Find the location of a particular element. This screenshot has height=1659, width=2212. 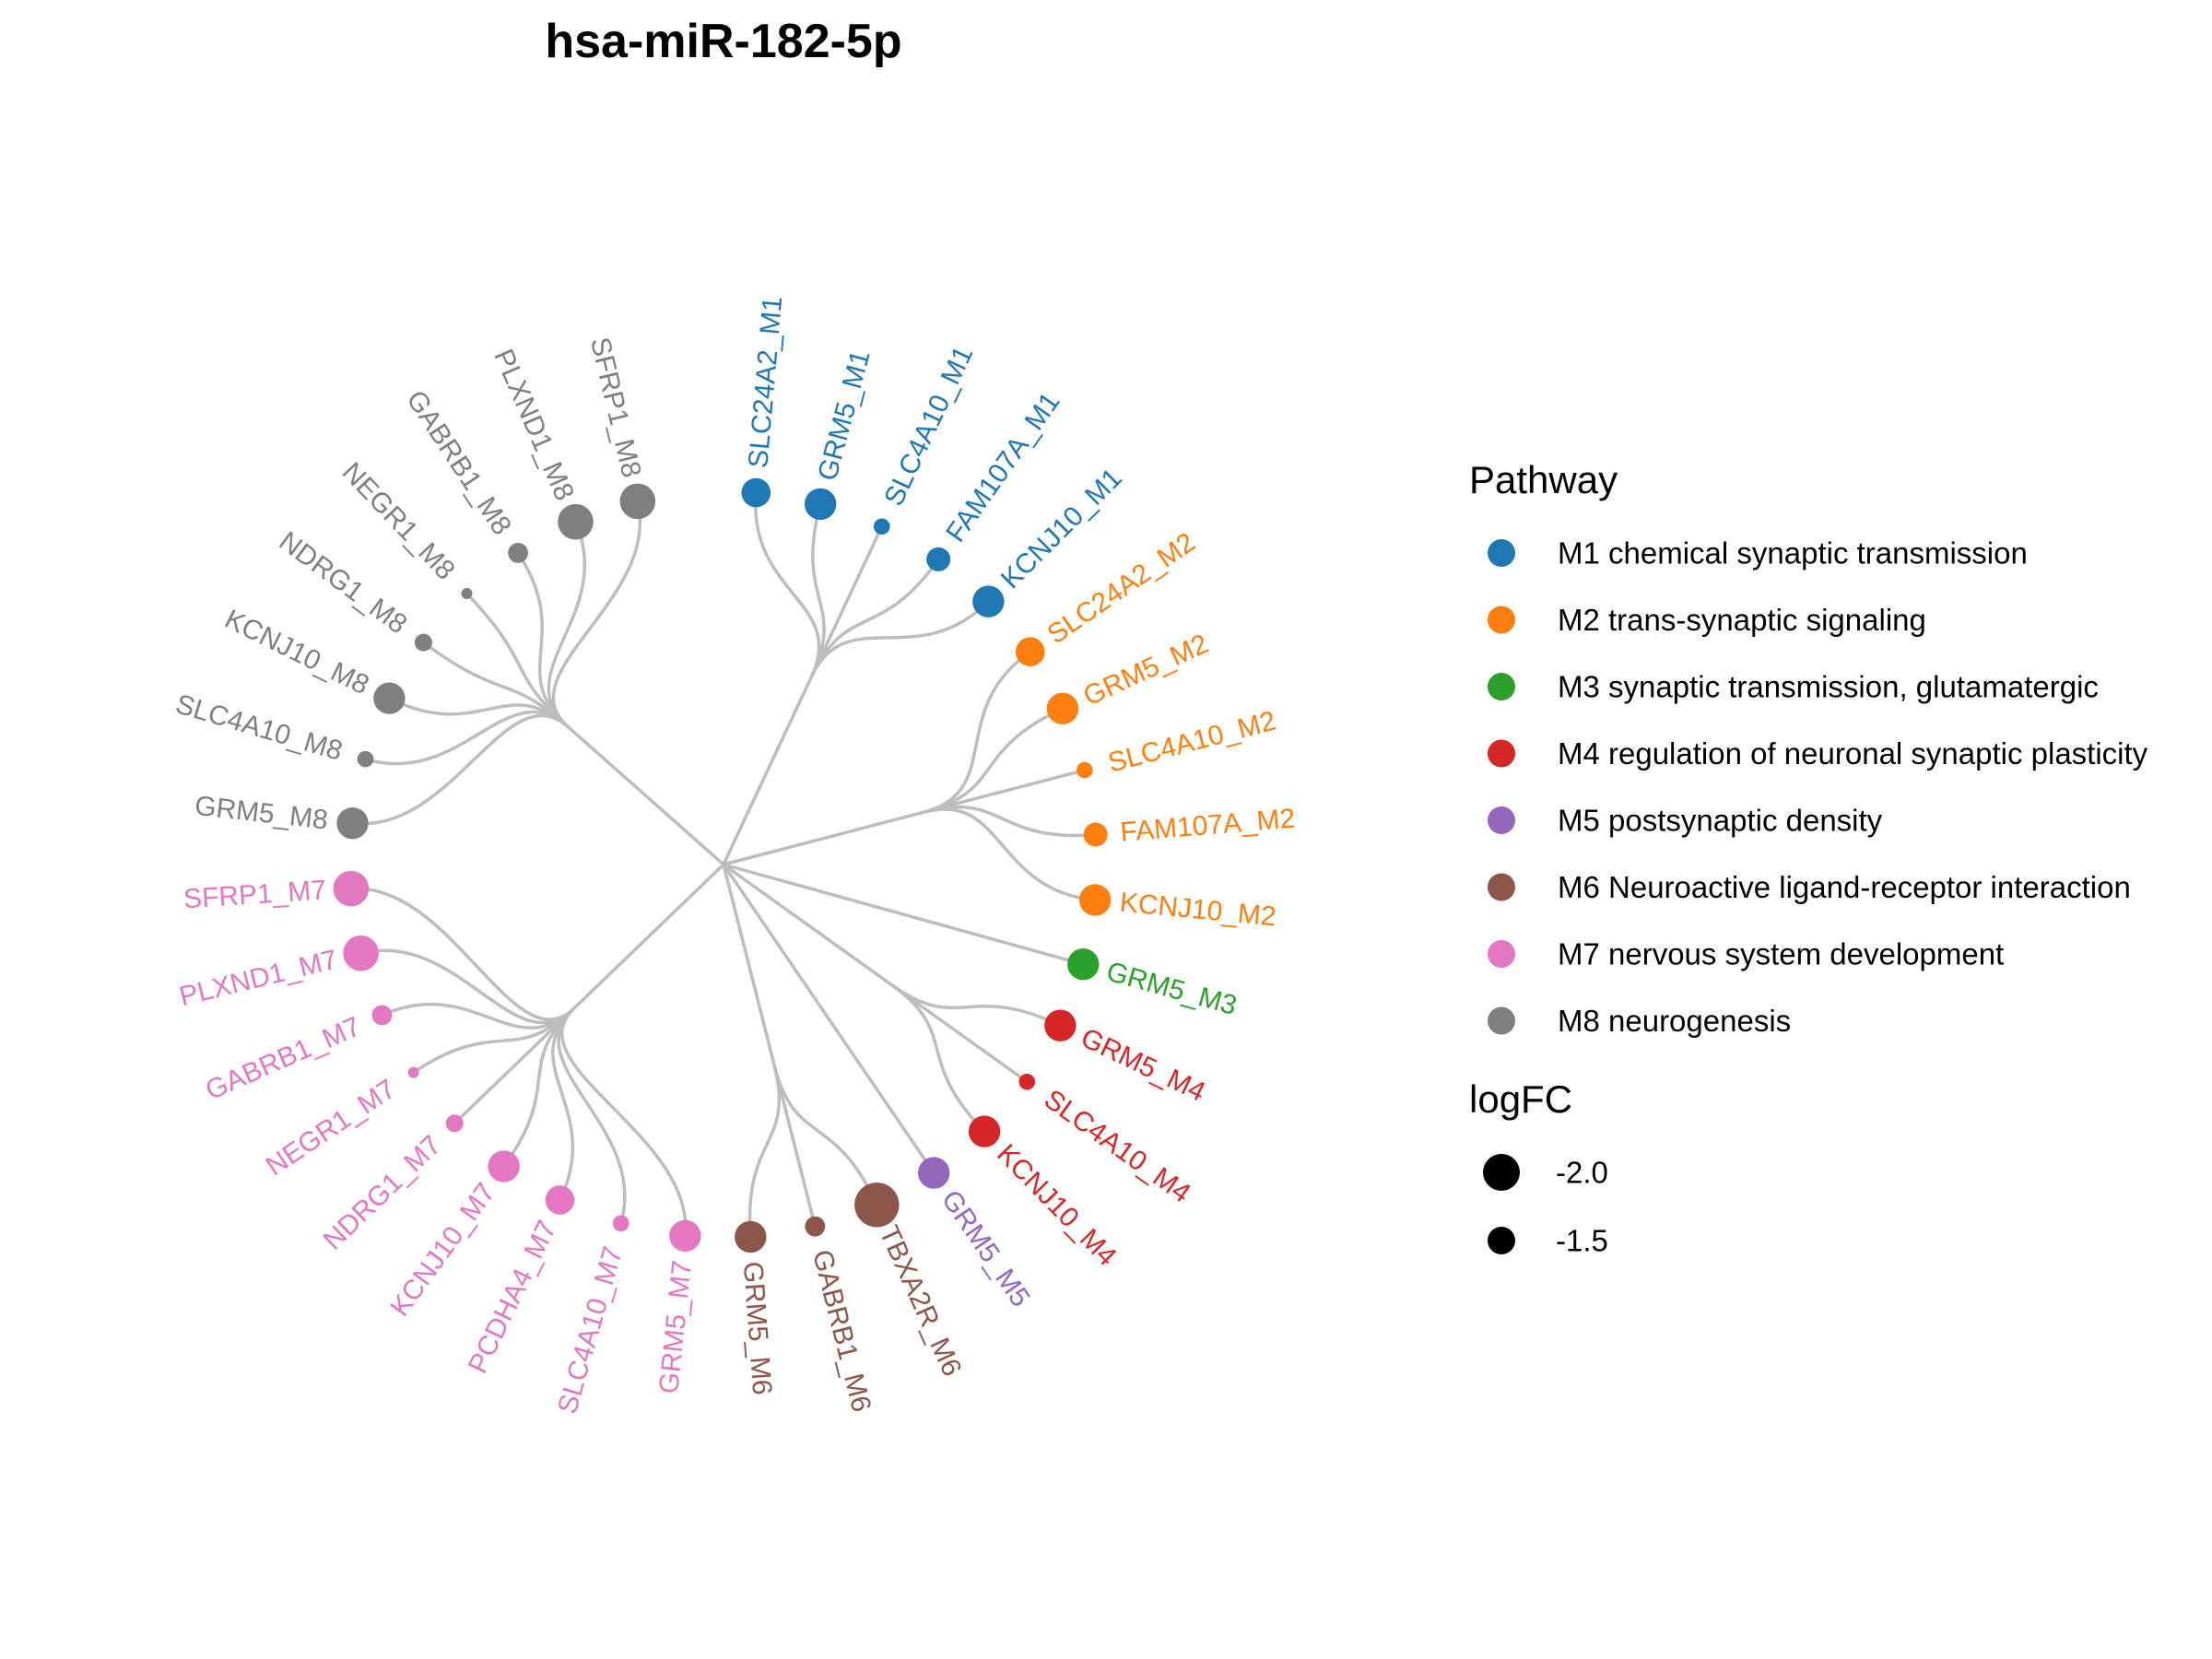

leaf-label: SLC4A10_M2 is located at coordinates (1192, 742).